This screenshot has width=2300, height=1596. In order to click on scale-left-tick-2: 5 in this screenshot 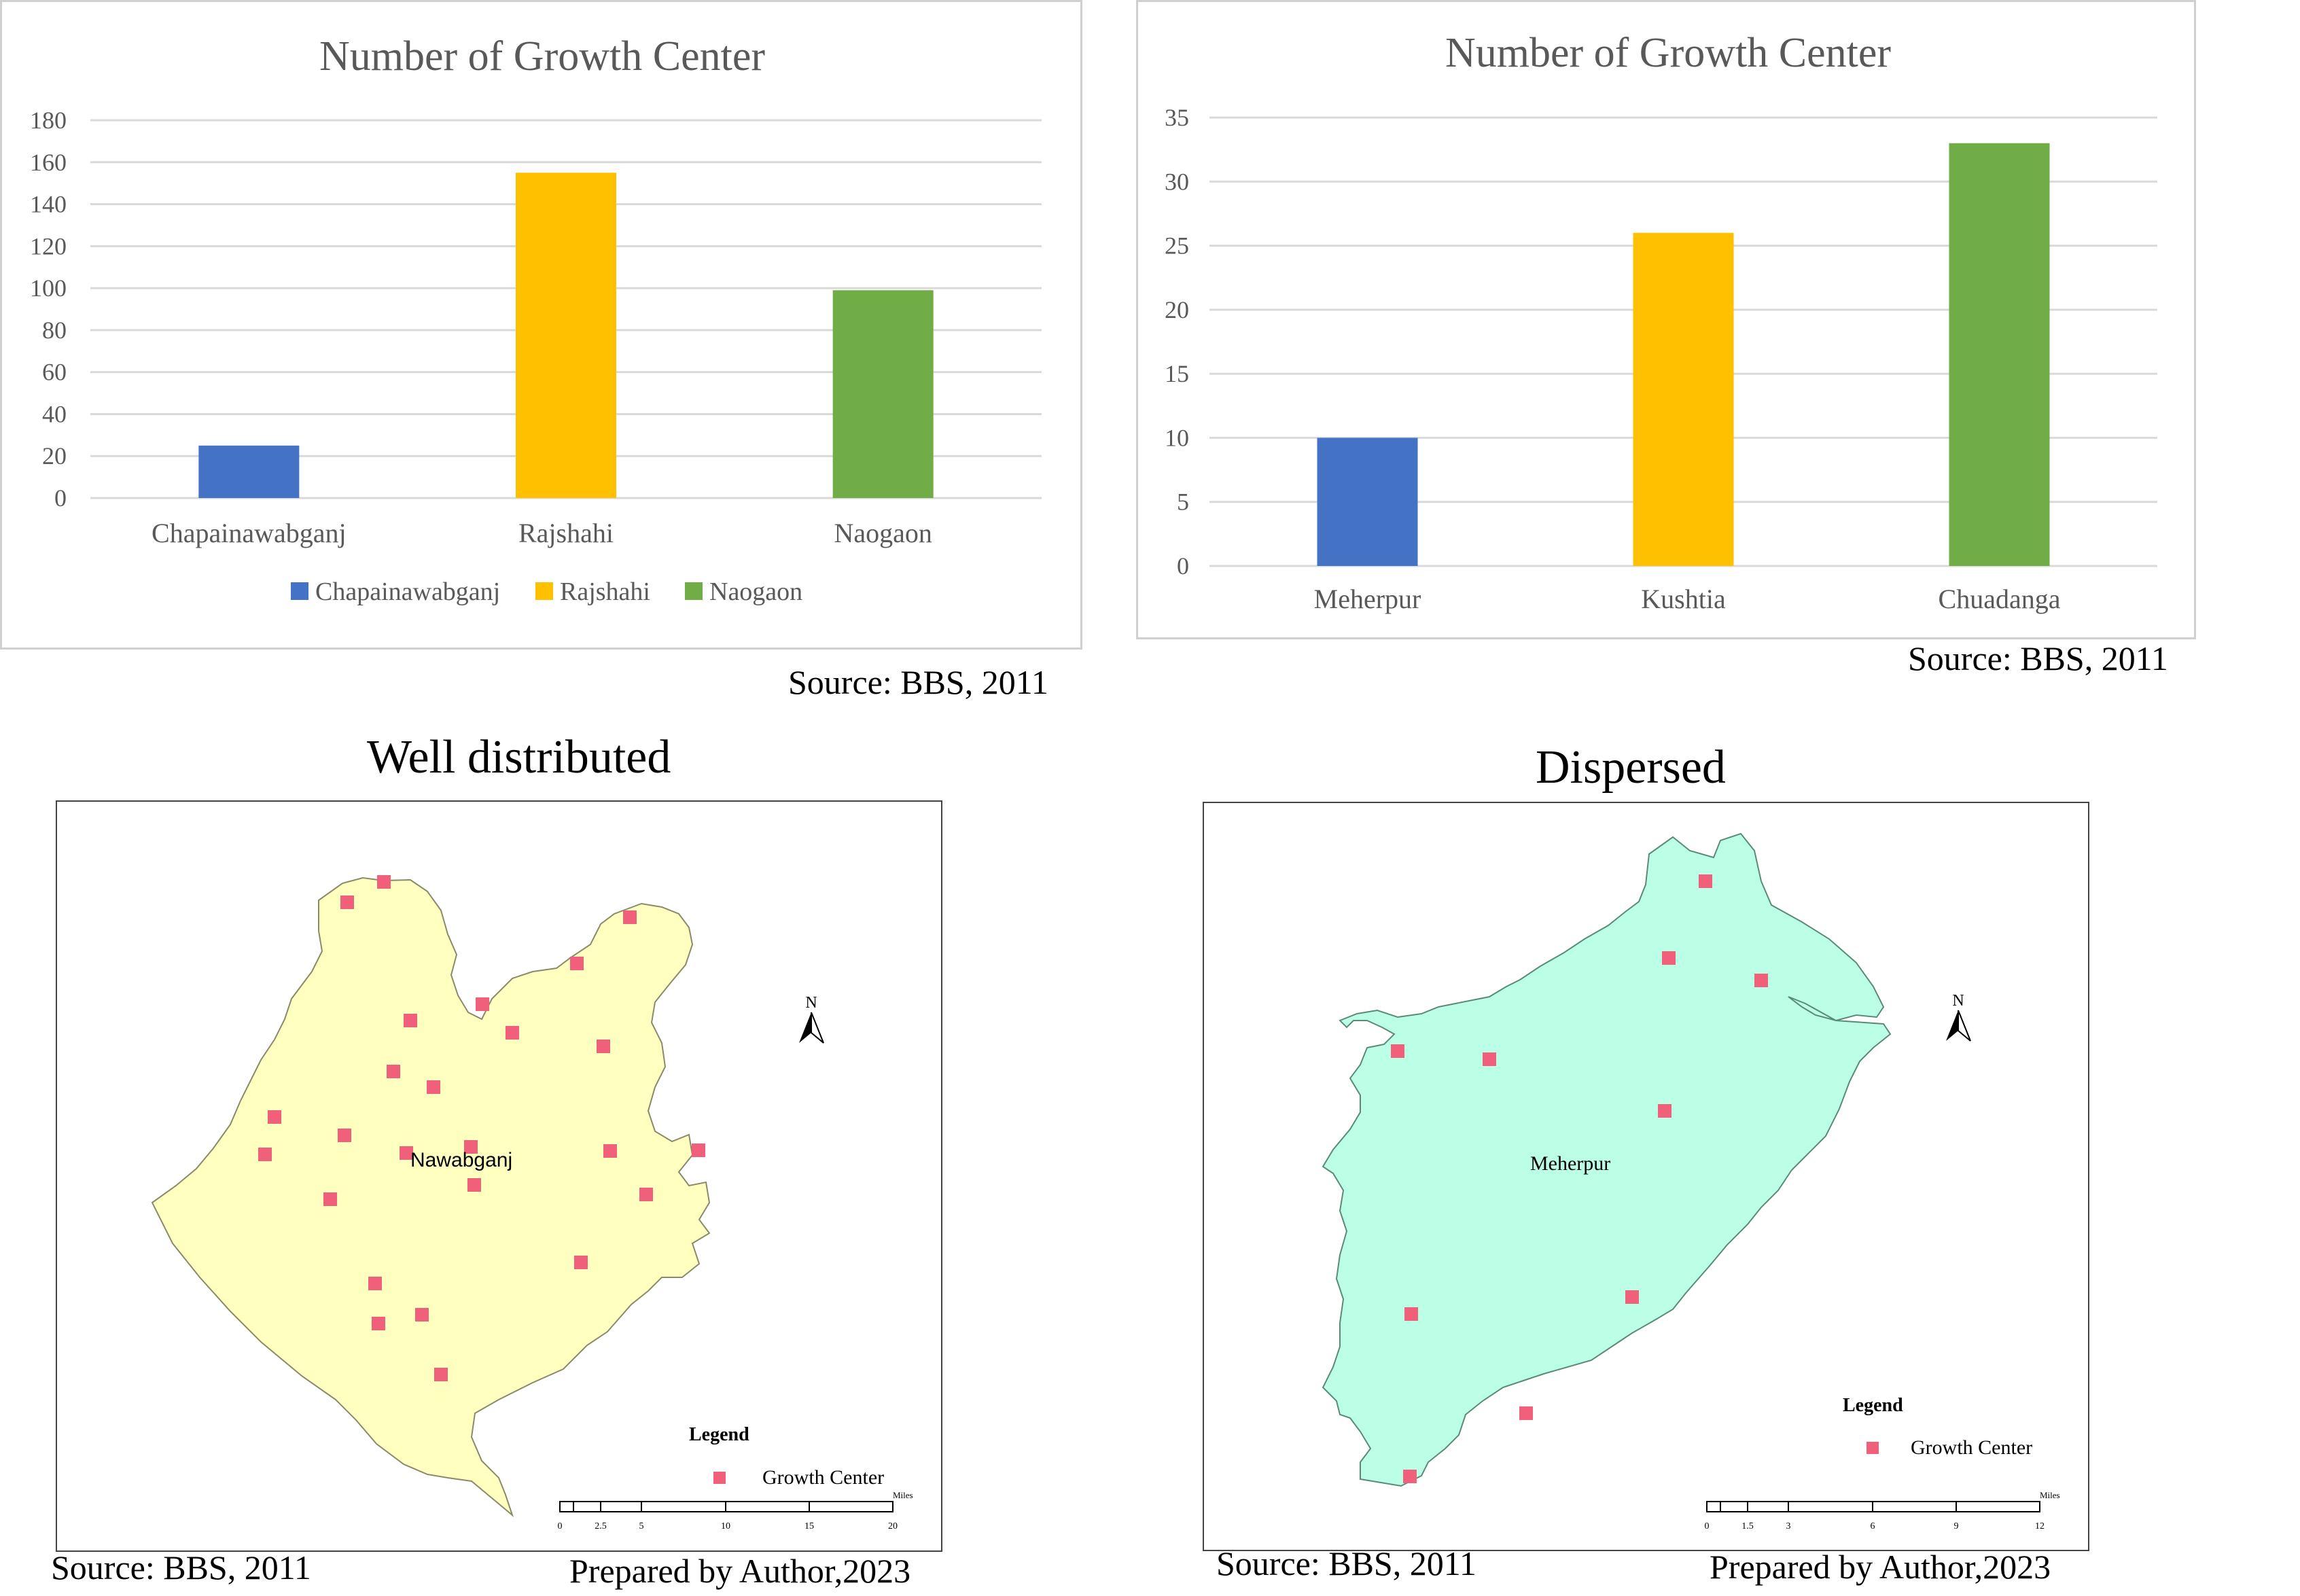, I will do `click(641, 1526)`.